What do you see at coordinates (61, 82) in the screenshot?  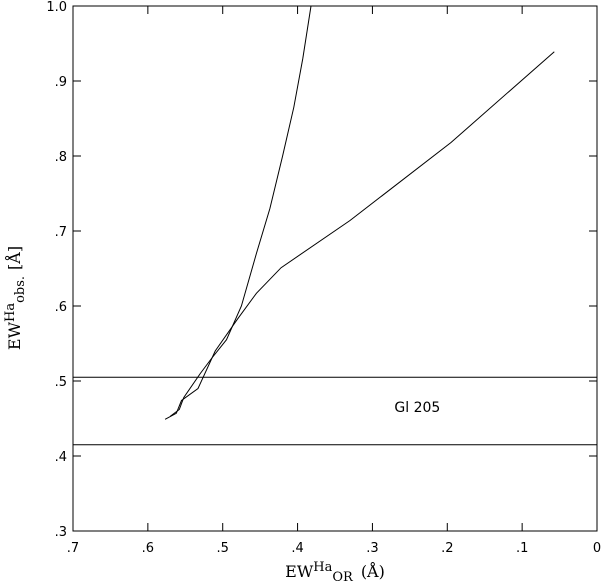 I see `y-tick-label: .9` at bounding box center [61, 82].